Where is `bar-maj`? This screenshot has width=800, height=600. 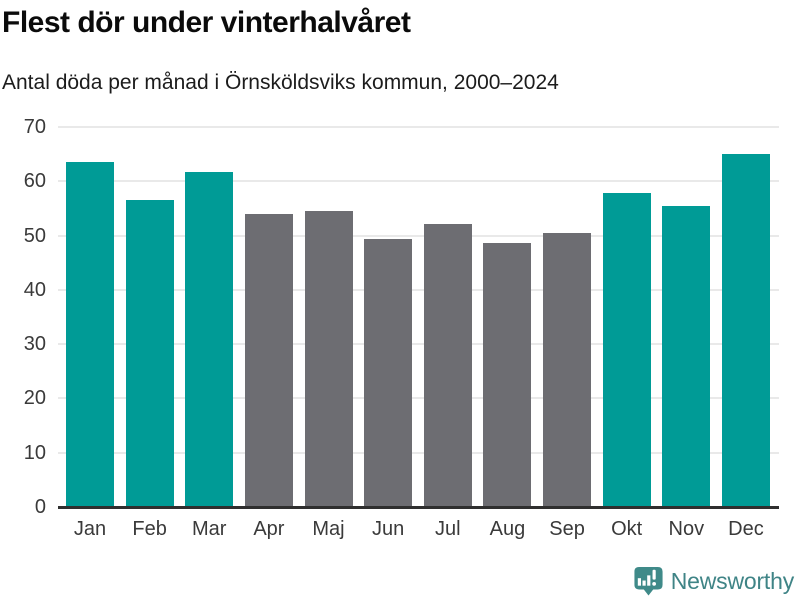 bar-maj is located at coordinates (328, 359).